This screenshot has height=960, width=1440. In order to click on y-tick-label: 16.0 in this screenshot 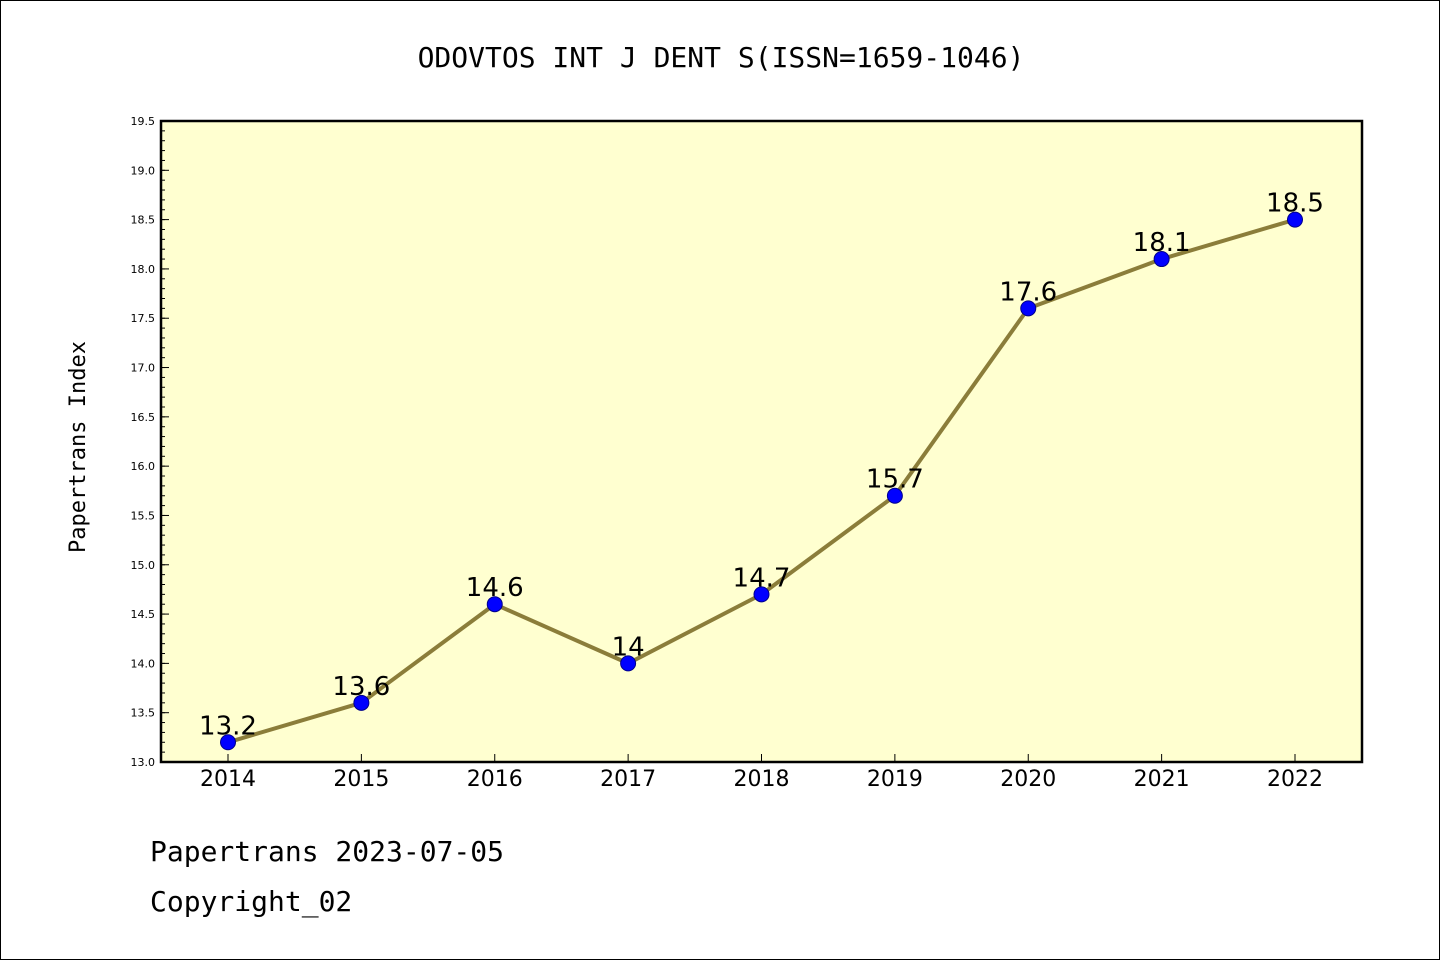, I will do `click(143, 466)`.